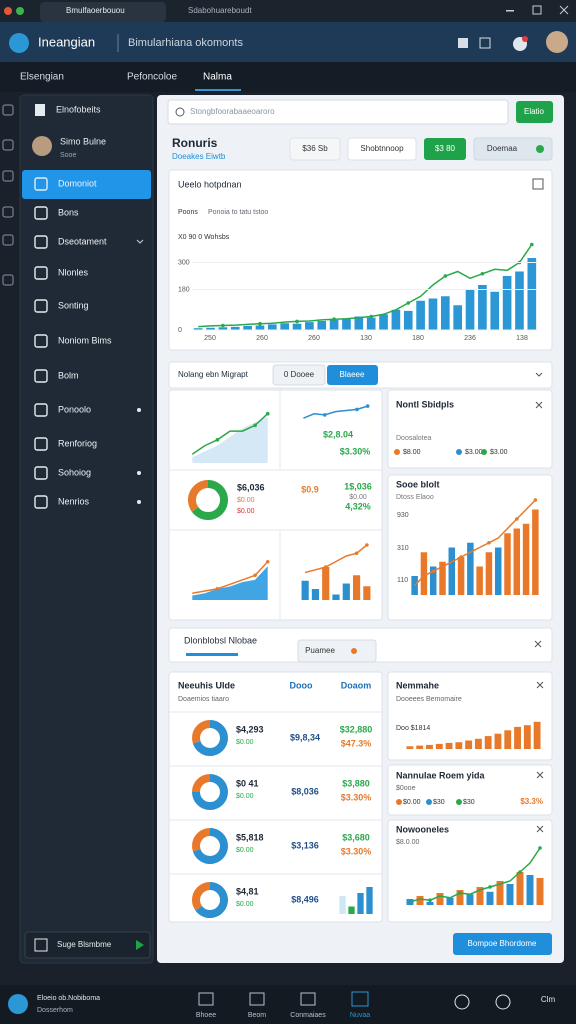 The width and height of the screenshot is (576, 1024). I want to click on nav-label: Bhoee, so click(206, 1015).